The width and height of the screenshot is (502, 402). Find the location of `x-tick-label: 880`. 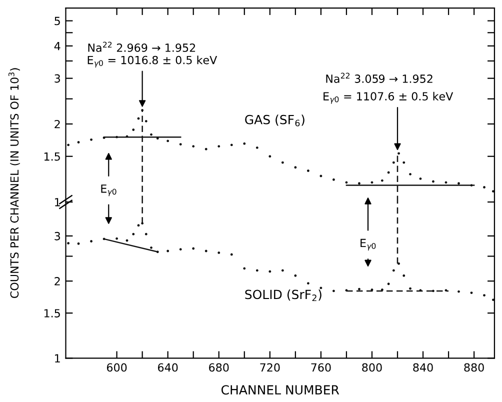

x-tick-label: 880 is located at coordinates (474, 367).